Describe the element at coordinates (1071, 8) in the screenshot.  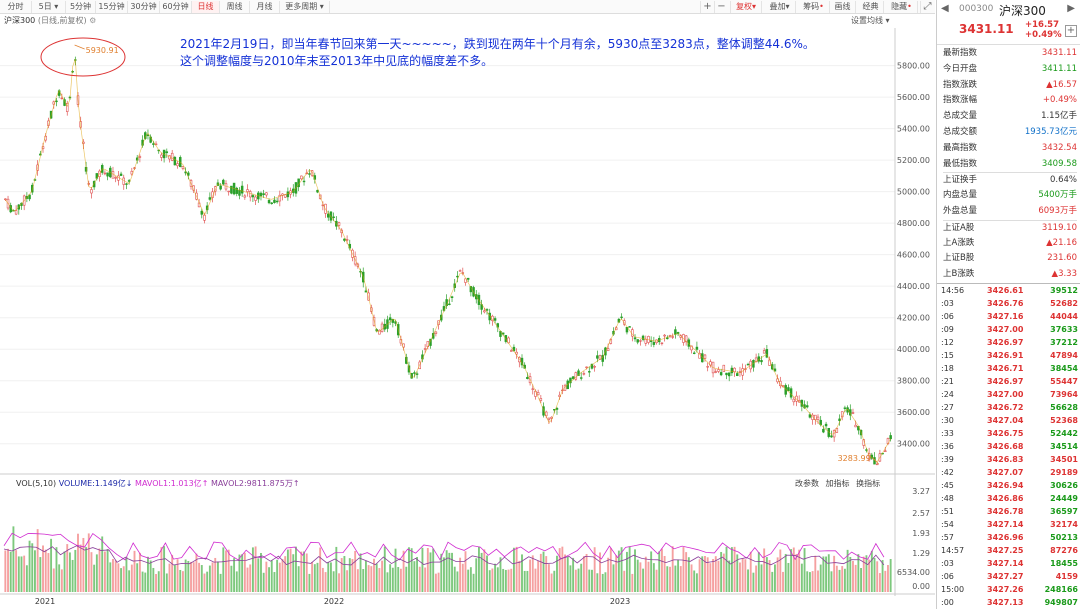
I see `next-arrow-icon: ▶` at that location.